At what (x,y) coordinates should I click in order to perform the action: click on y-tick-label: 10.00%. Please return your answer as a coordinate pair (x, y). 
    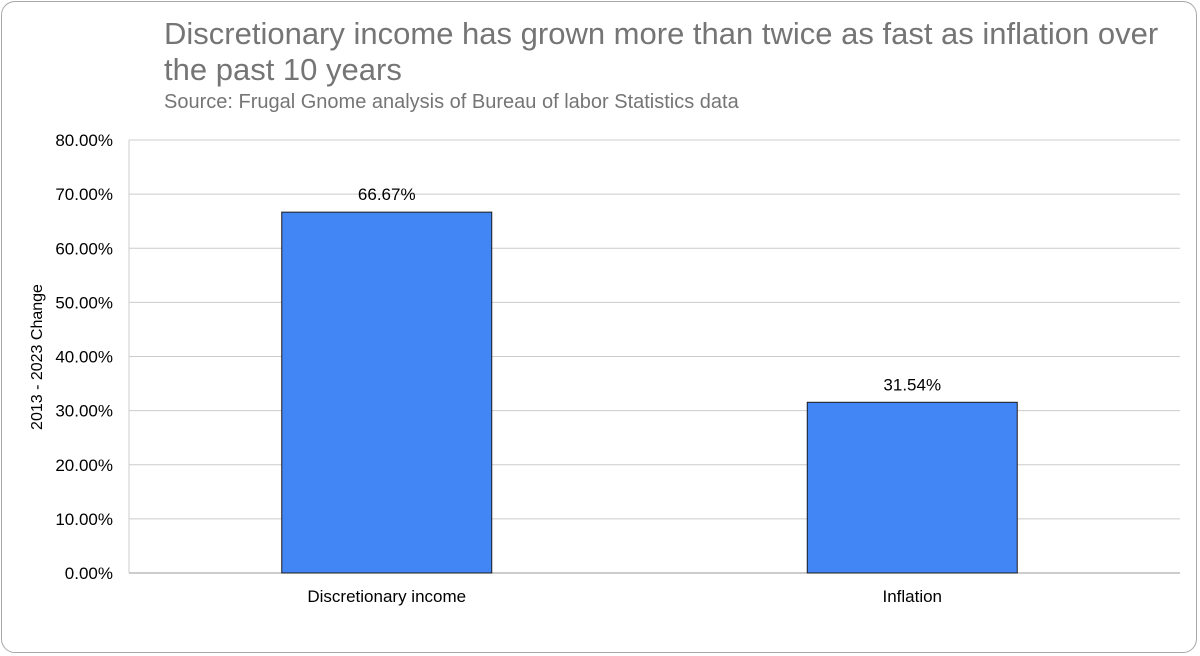
    Looking at the image, I should click on (84, 519).